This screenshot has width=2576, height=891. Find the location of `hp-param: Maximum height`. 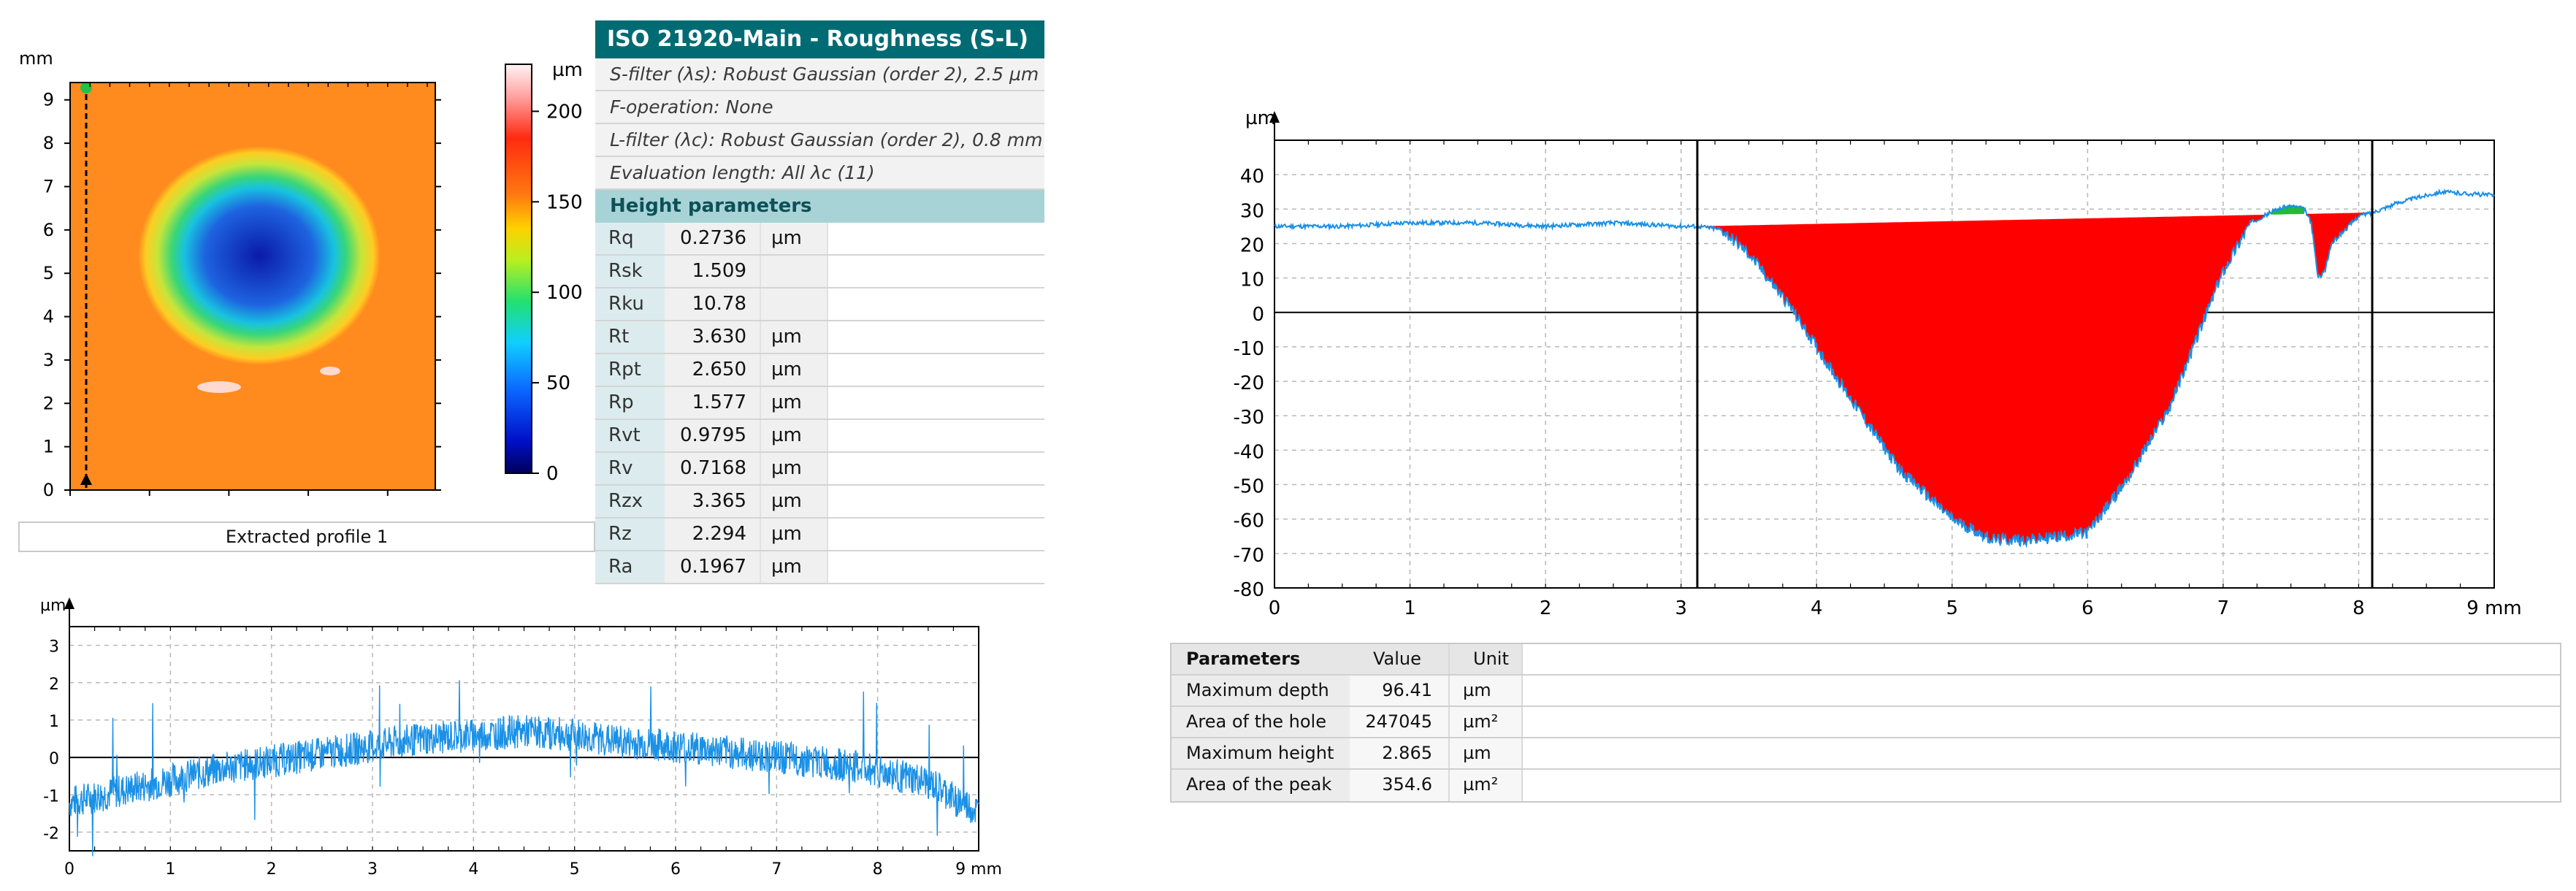

hp-param: Maximum height is located at coordinates (1261, 753).